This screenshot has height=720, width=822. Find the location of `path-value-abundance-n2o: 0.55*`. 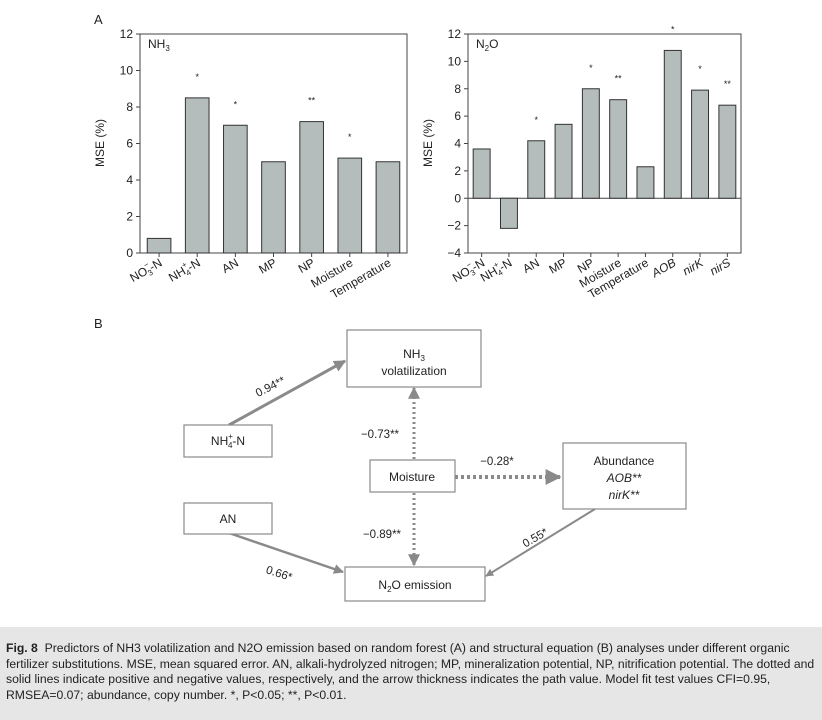

path-value-abundance-n2o: 0.55* is located at coordinates (536, 538).